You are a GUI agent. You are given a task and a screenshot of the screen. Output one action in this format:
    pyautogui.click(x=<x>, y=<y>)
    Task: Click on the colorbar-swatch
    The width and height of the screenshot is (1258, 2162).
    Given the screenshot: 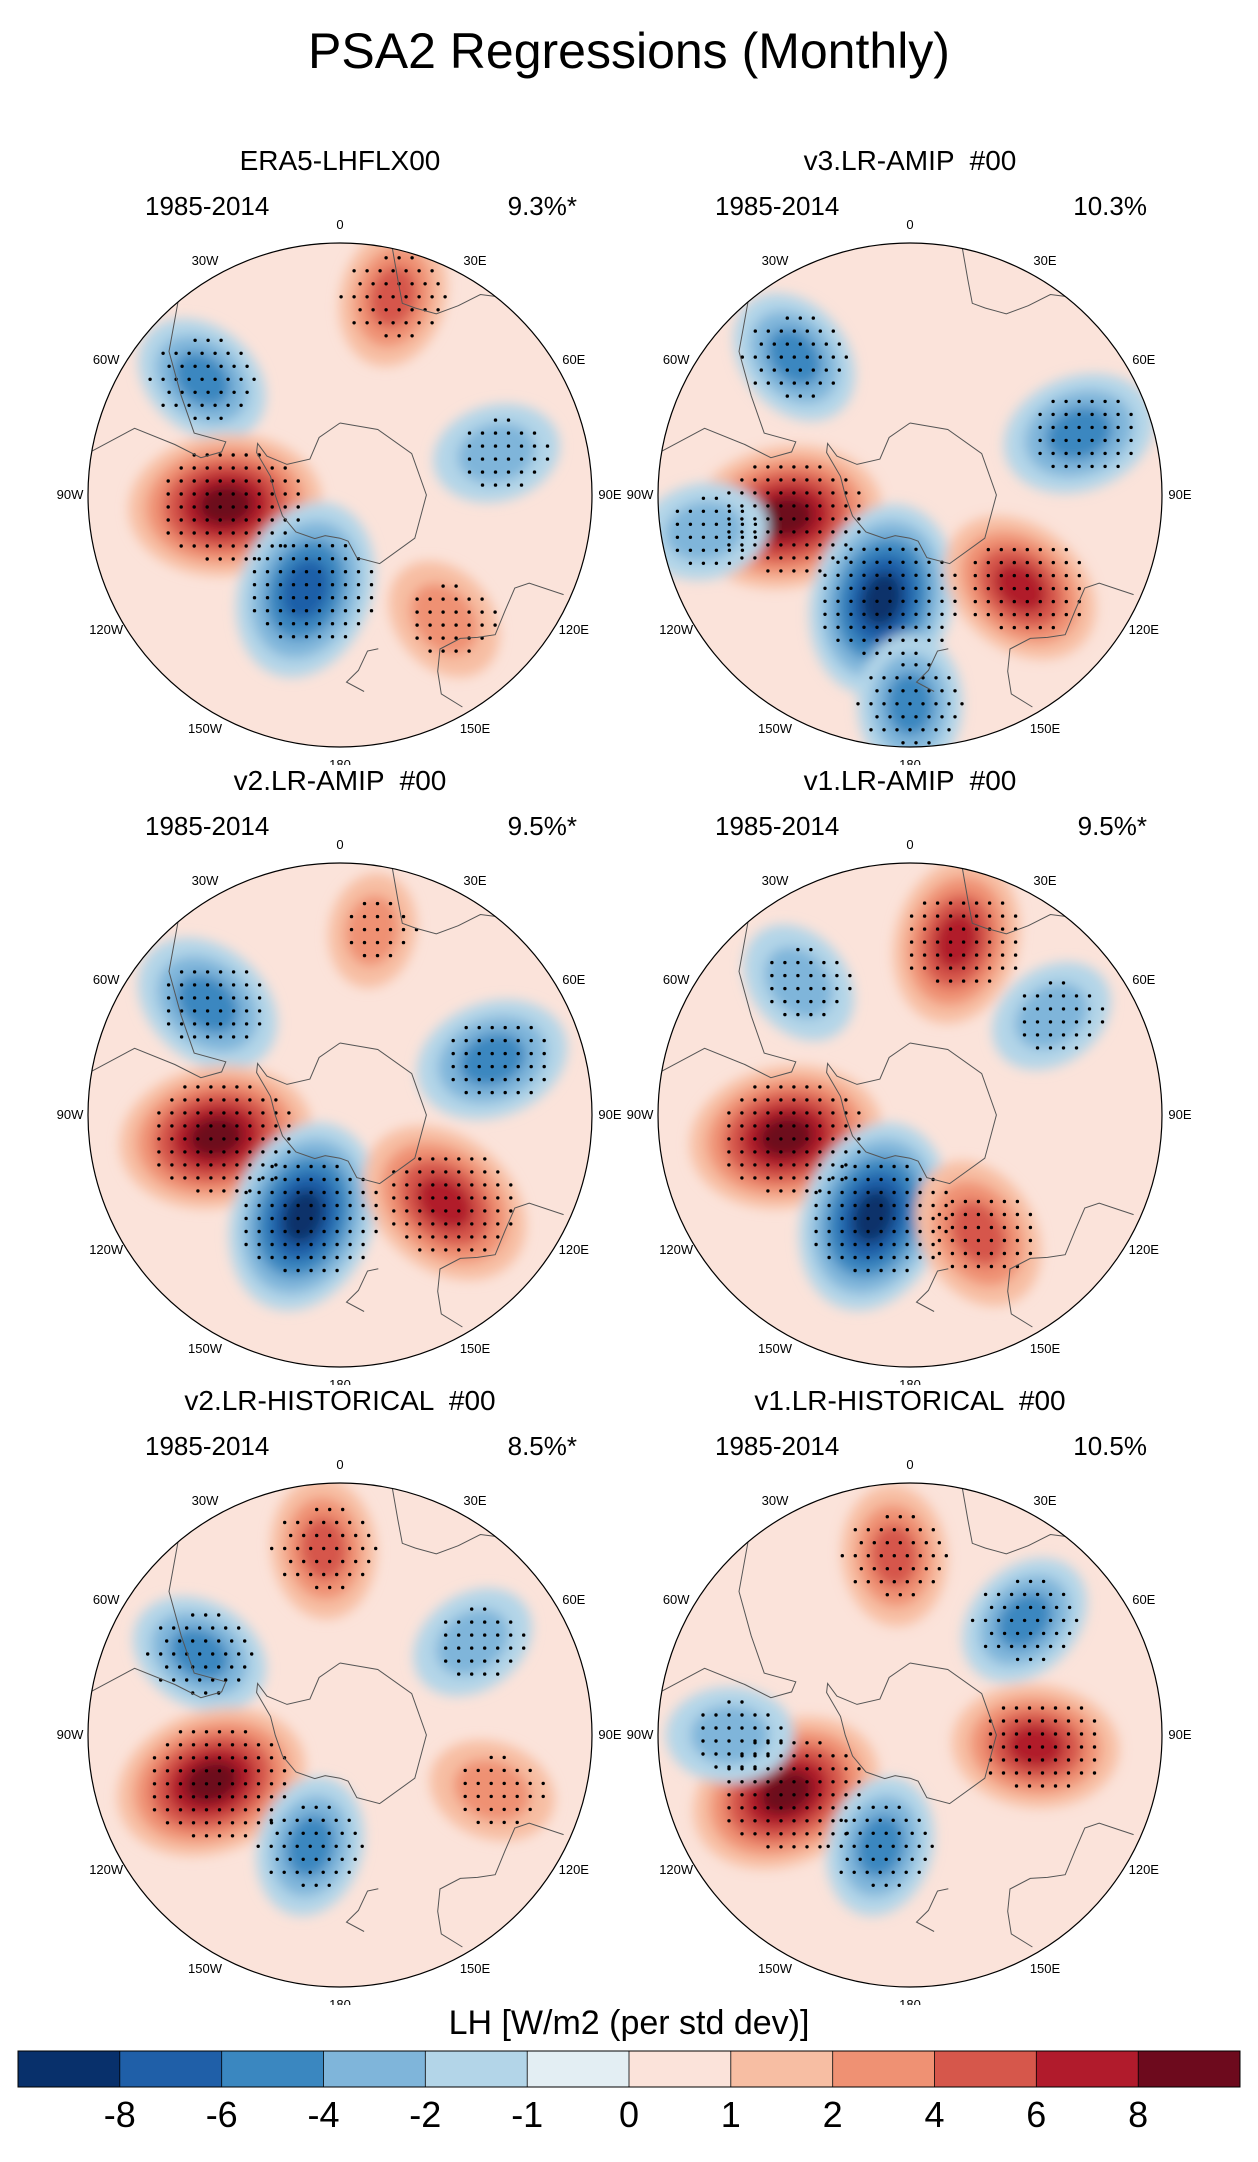 What is the action you would take?
    pyautogui.click(x=781, y=2069)
    